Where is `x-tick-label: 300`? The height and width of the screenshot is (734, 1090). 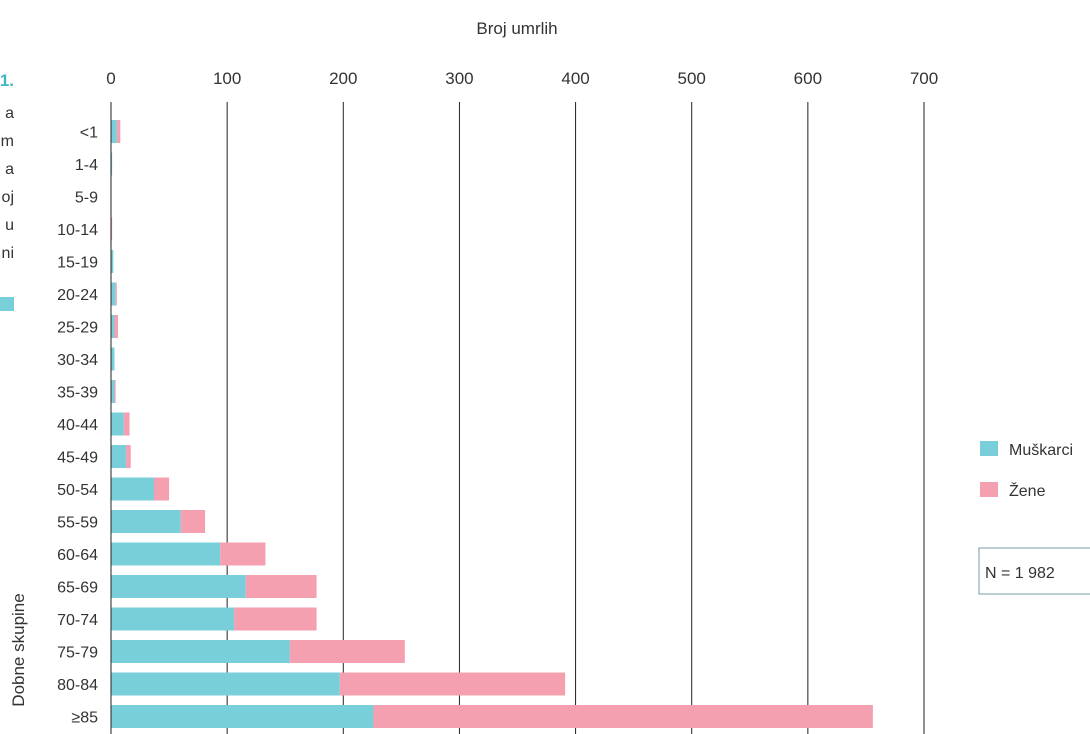
x-tick-label: 300 is located at coordinates (459, 78).